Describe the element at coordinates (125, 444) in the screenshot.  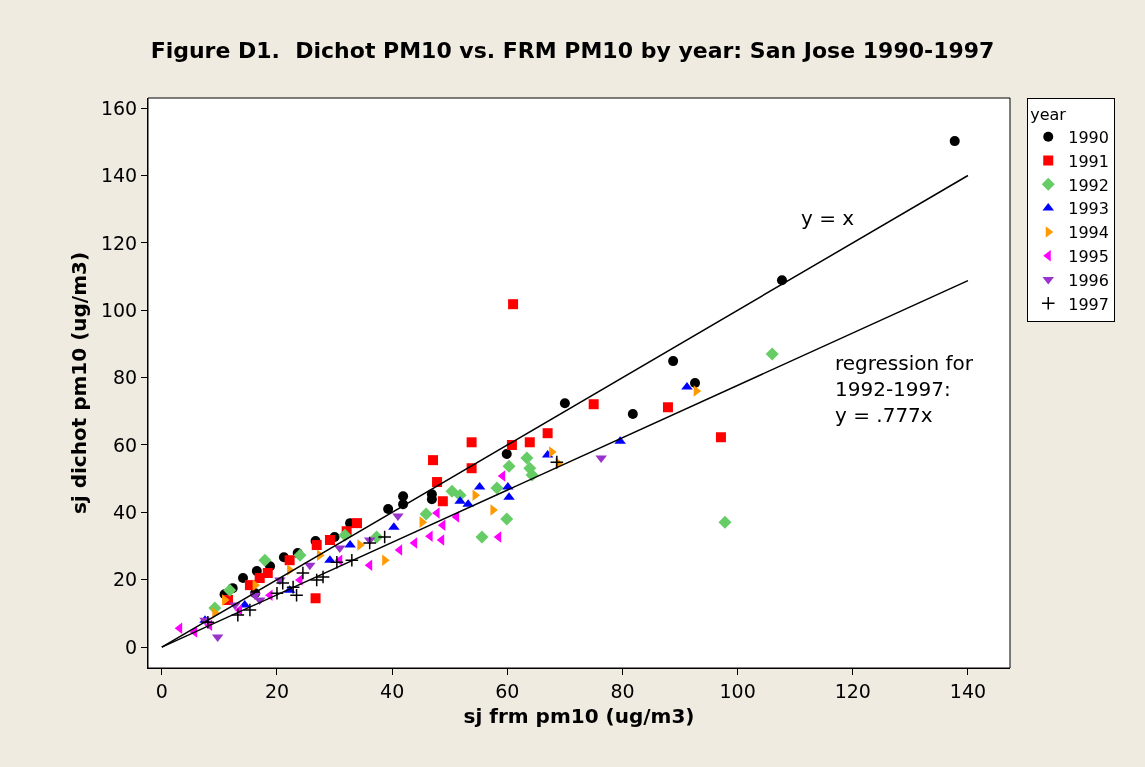
I see `y-tick-label: 60` at that location.